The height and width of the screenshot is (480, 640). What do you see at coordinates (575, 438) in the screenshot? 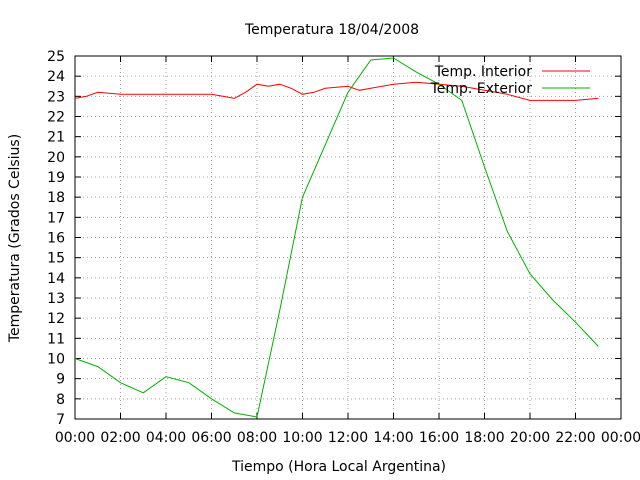
I see `x-tick-label: 22:00` at bounding box center [575, 438].